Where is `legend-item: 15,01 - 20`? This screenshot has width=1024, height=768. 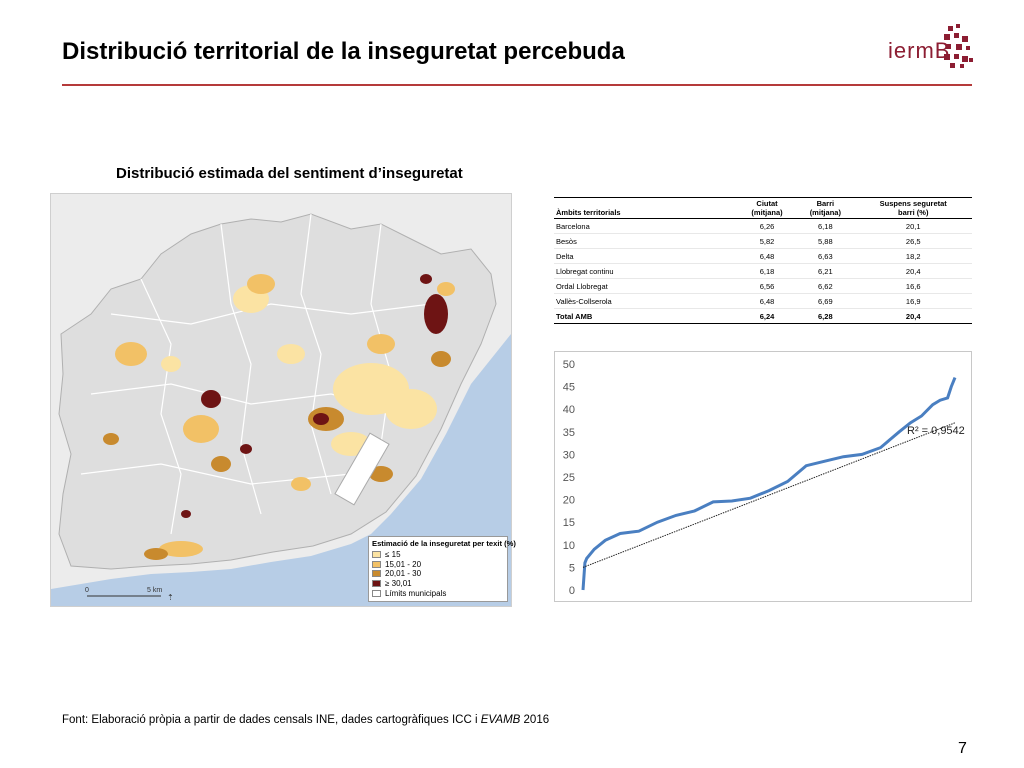 legend-item: 15,01 - 20 is located at coordinates (438, 565).